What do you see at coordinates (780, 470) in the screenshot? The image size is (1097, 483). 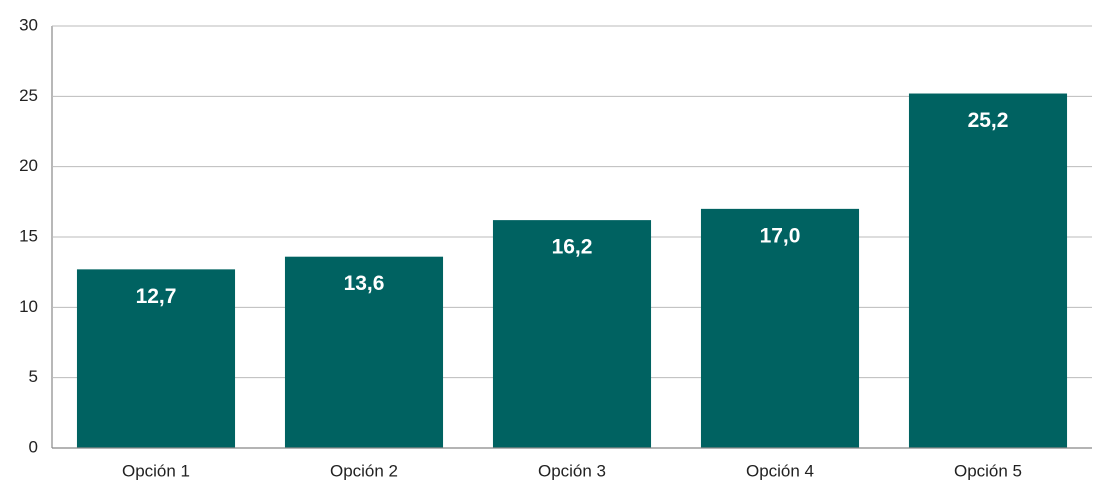 I see `x-tick-label: Opción 4` at bounding box center [780, 470].